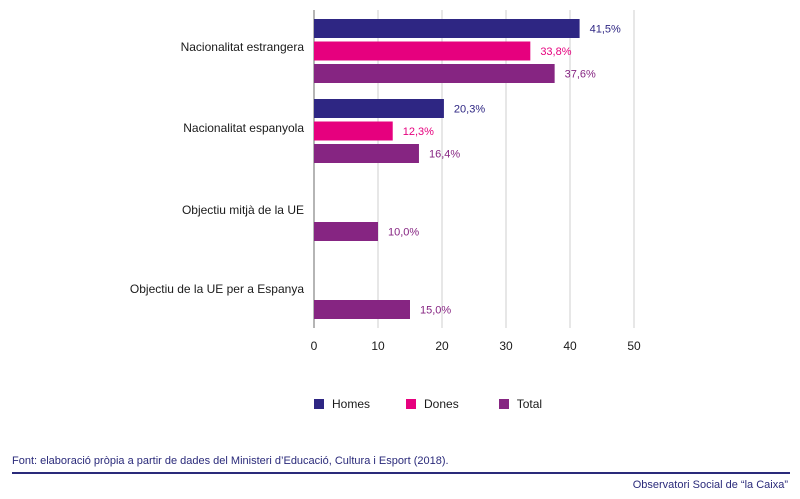 The image size is (800, 499). What do you see at coordinates (555, 52) in the screenshot?
I see `data-label: 33,8%` at bounding box center [555, 52].